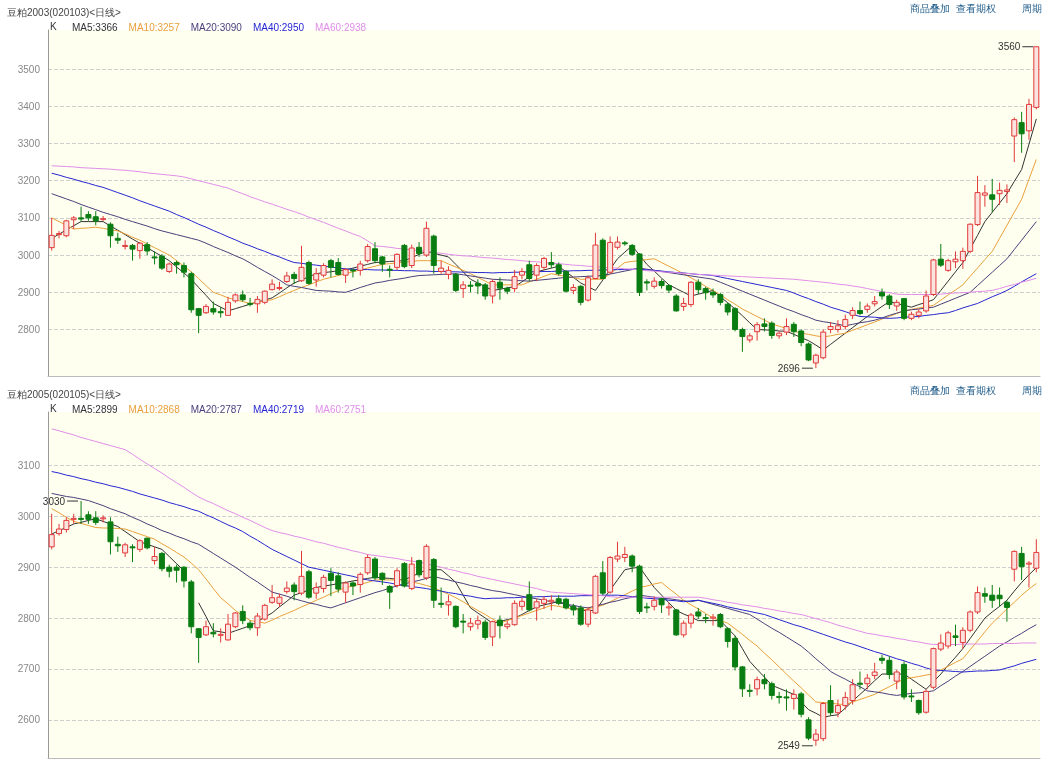 The image size is (1056, 764). Describe the element at coordinates (29, 69) in the screenshot. I see `y-tick-label: 3500` at that location.